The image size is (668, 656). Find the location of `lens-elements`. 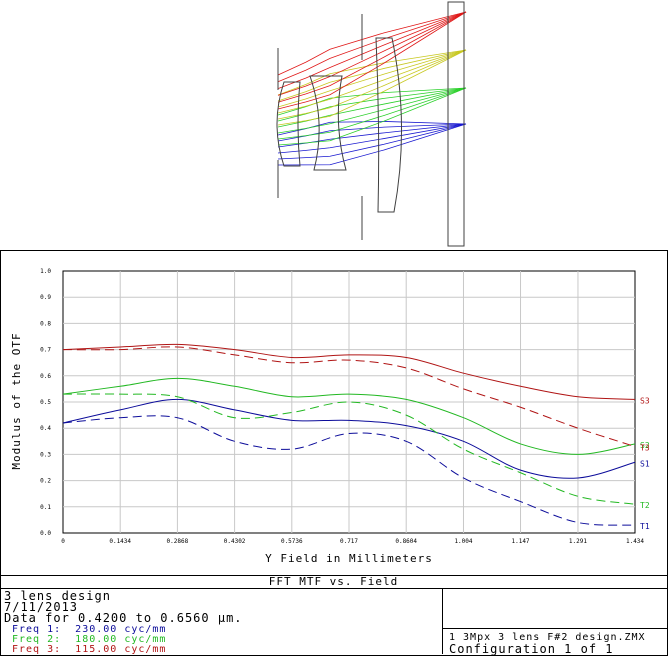

lens-elements is located at coordinates (370, 124).